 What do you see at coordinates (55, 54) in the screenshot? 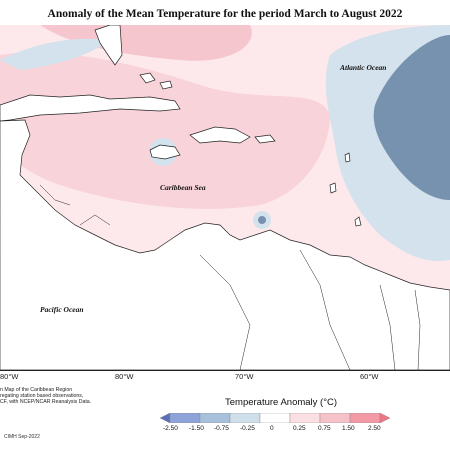
I see `cool-region-gulf` at bounding box center [55, 54].